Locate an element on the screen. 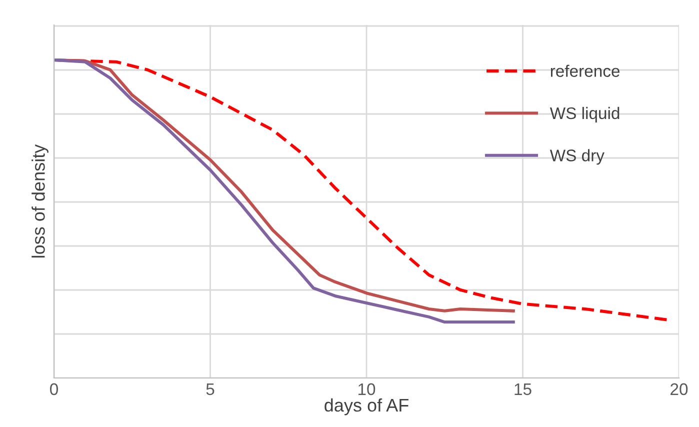 The image size is (699, 427). x-tick-label: 10 is located at coordinates (367, 389).